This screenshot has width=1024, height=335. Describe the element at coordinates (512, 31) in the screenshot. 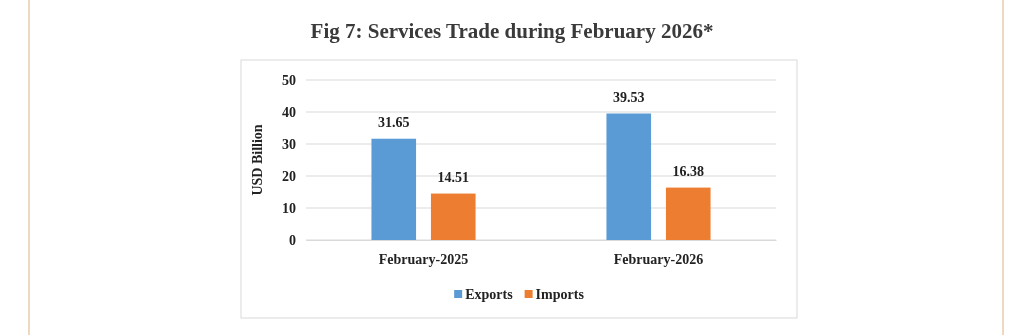

I see `chart-title: Fig 7: Services Trade during February 2026*` at that location.